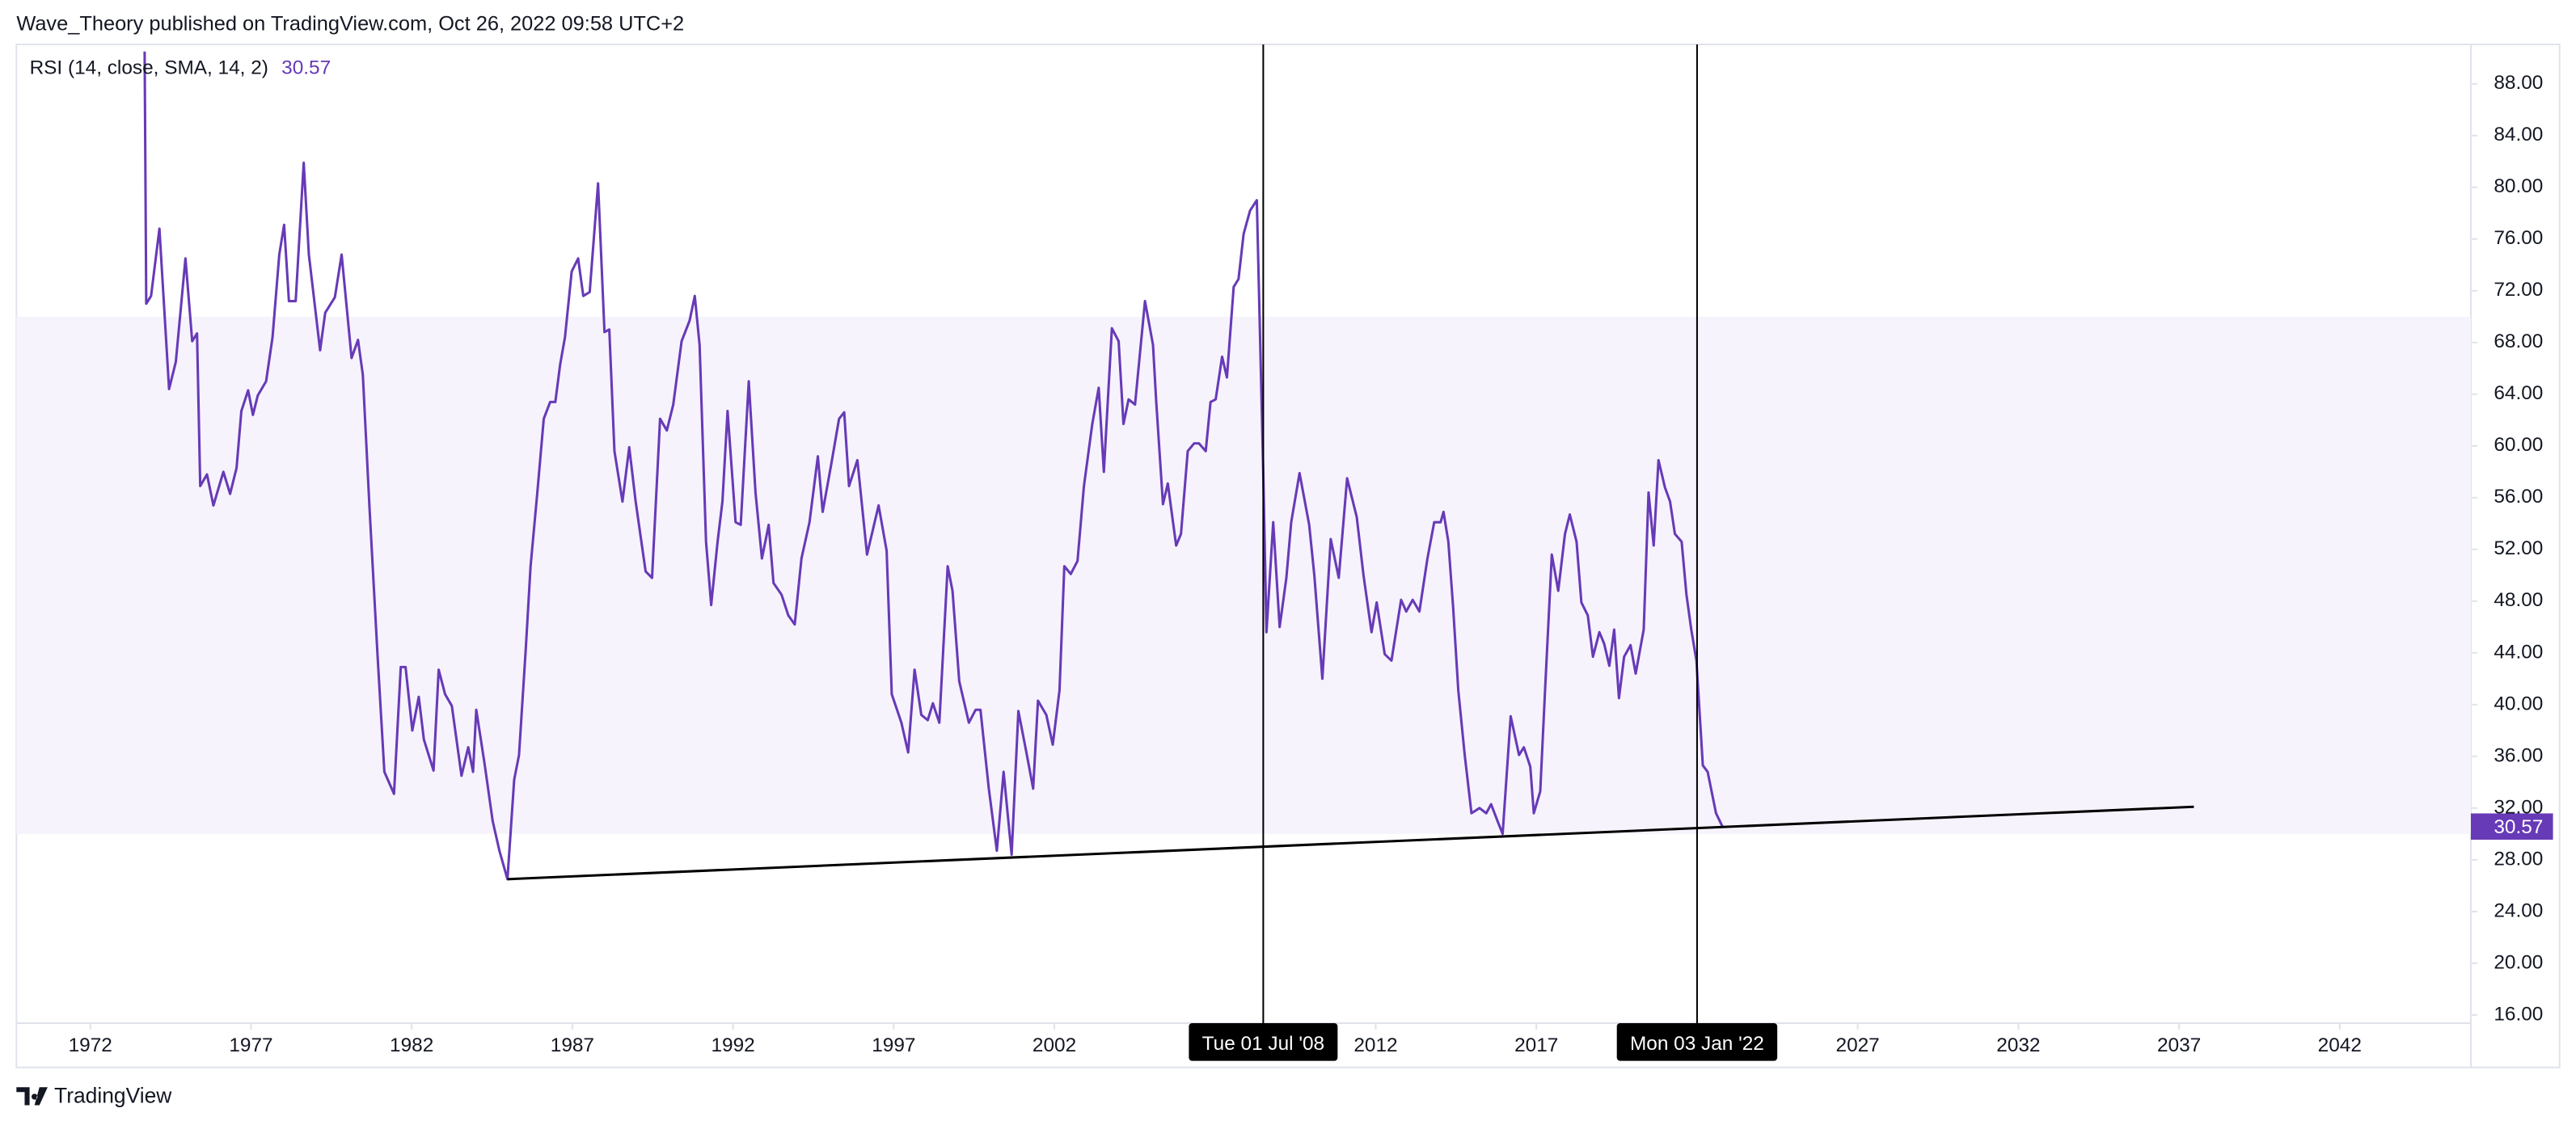 The image size is (2576, 1125). I want to click on y-tick-label: 84.00, so click(2518, 134).